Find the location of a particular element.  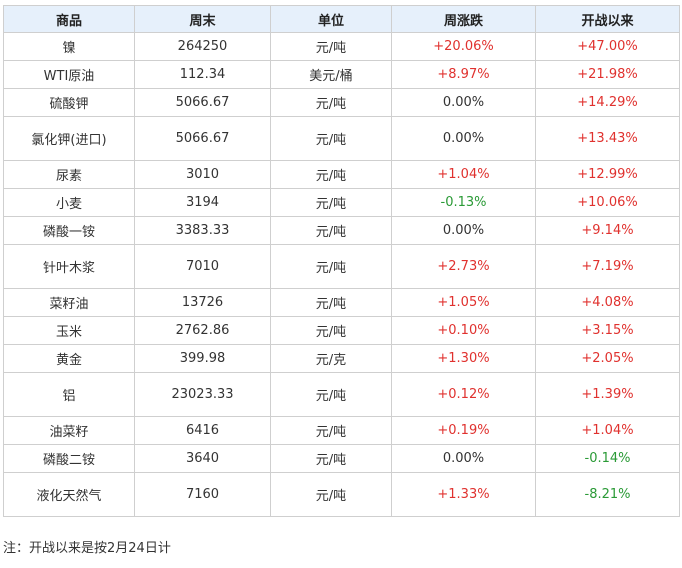

cell-change-since-war: +9.14% is located at coordinates (607, 230).